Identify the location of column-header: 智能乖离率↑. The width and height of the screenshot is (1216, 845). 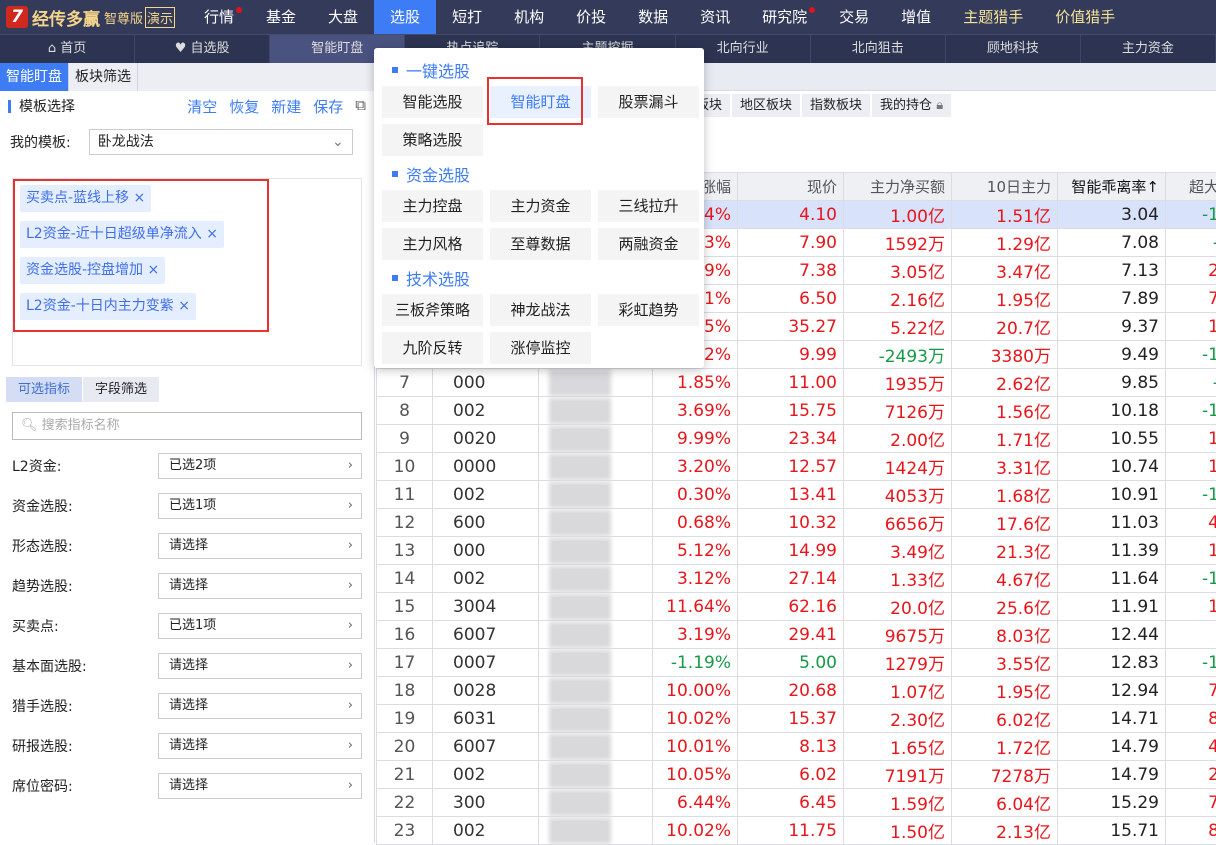
(1112, 187).